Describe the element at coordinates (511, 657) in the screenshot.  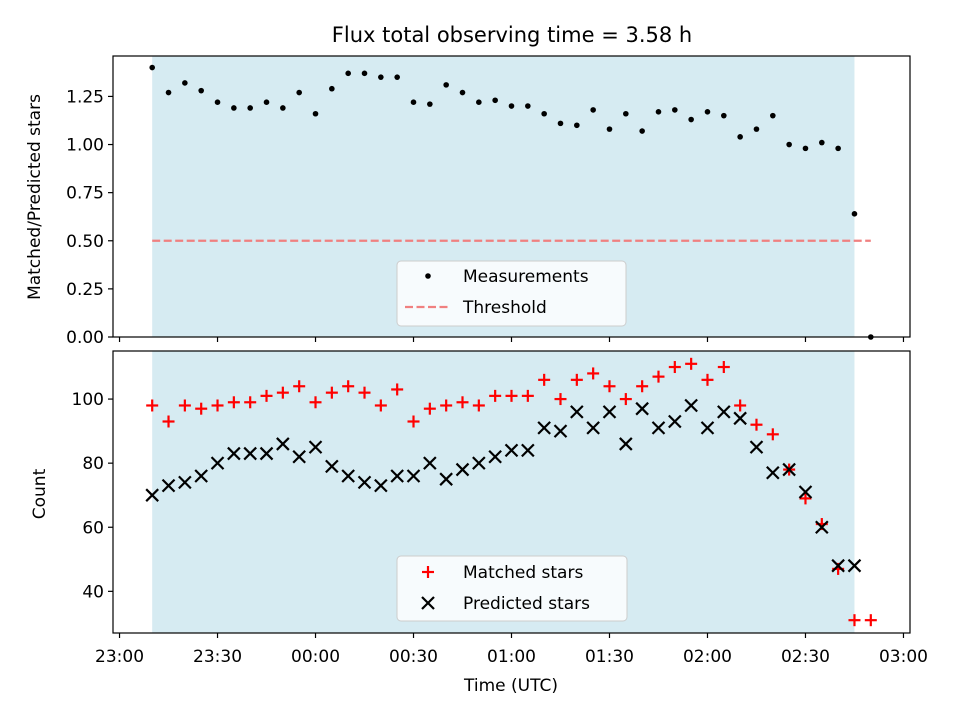
I see `bottom-x-tick-label: 01:00` at that location.